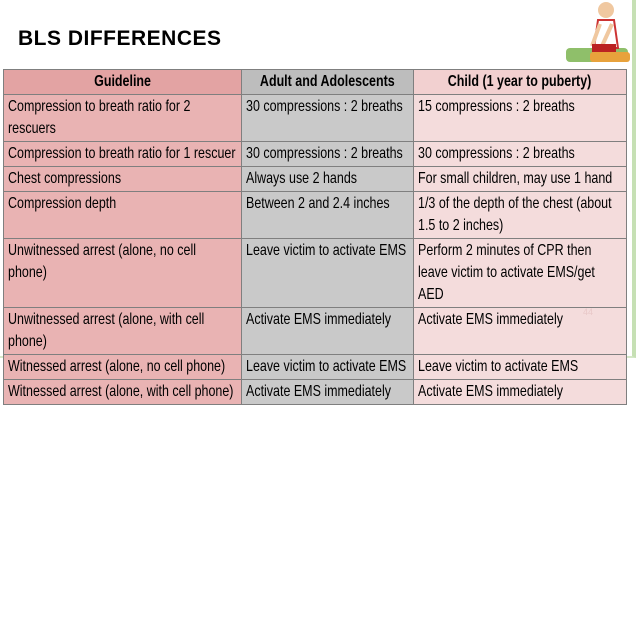 This screenshot has width=638, height=638. I want to click on cell-text: 15 compressions : 2 breaths, so click(496, 106).